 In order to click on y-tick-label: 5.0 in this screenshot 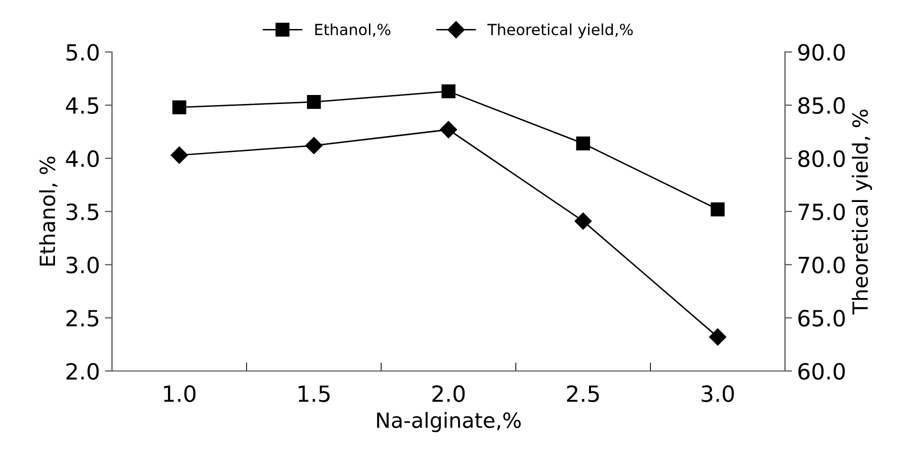, I will do `click(82, 52)`.